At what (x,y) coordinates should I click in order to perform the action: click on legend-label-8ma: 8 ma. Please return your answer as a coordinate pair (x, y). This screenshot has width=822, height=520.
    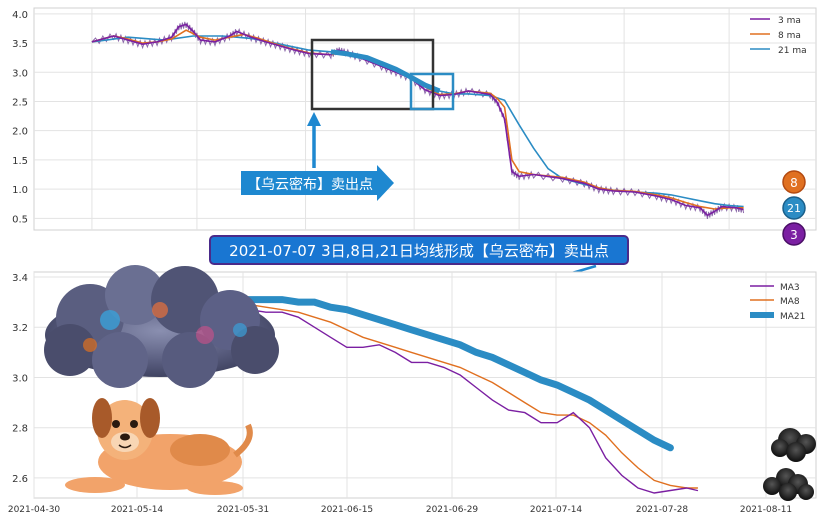
    Looking at the image, I should click on (789, 36).